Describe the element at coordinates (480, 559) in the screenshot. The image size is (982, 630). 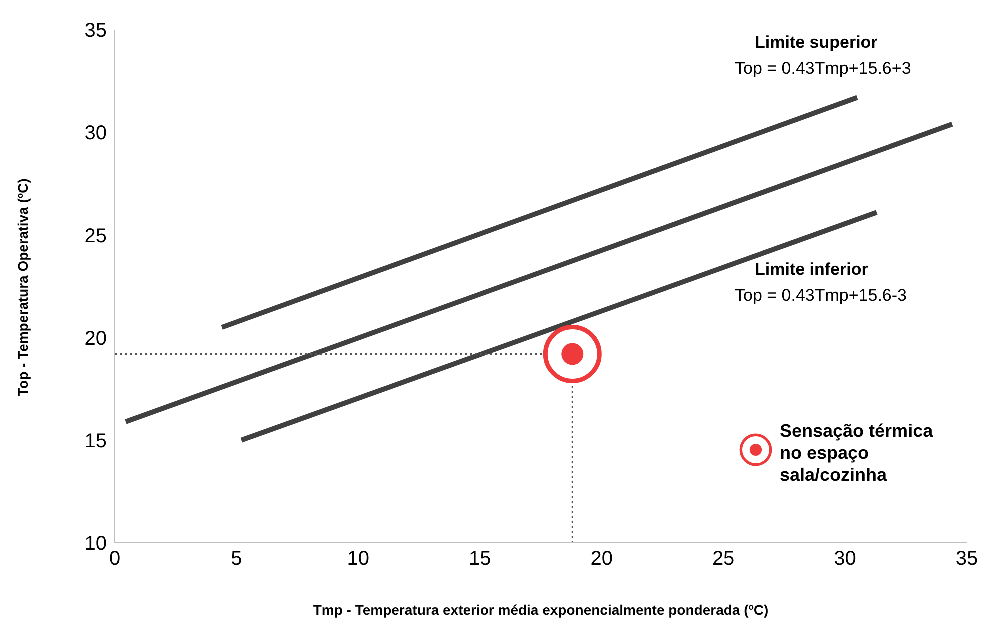
I see `x-tick-label: 15` at that location.